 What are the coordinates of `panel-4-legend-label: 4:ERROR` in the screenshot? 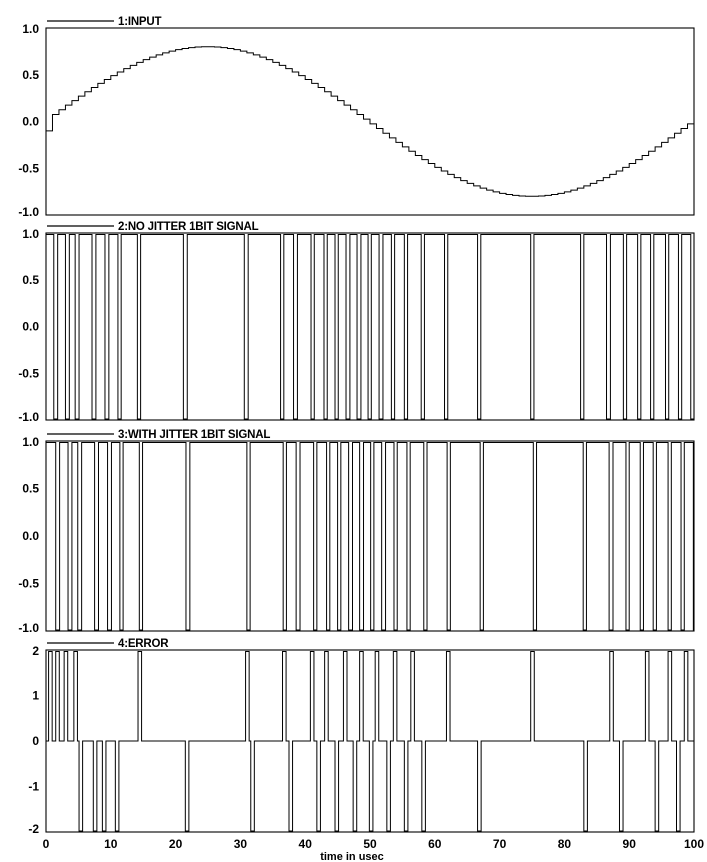 It's located at (143, 644).